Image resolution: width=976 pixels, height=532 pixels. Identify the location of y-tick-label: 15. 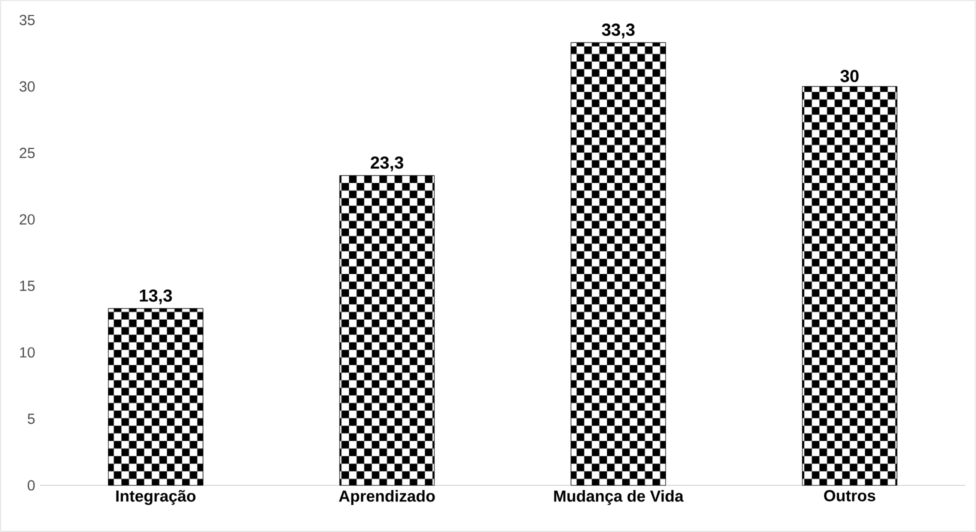
(27, 286).